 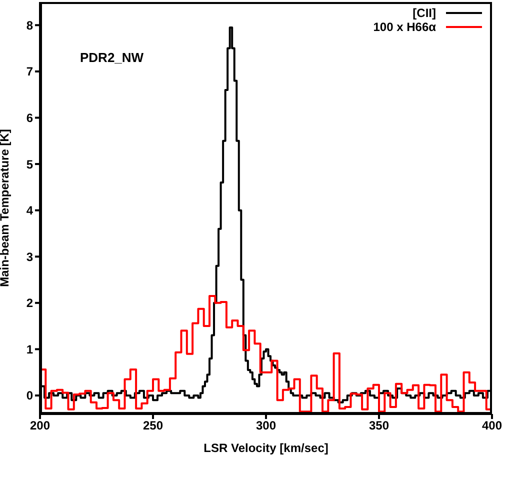 What do you see at coordinates (30, 211) in the screenshot?
I see `y-tick-label: 4` at bounding box center [30, 211].